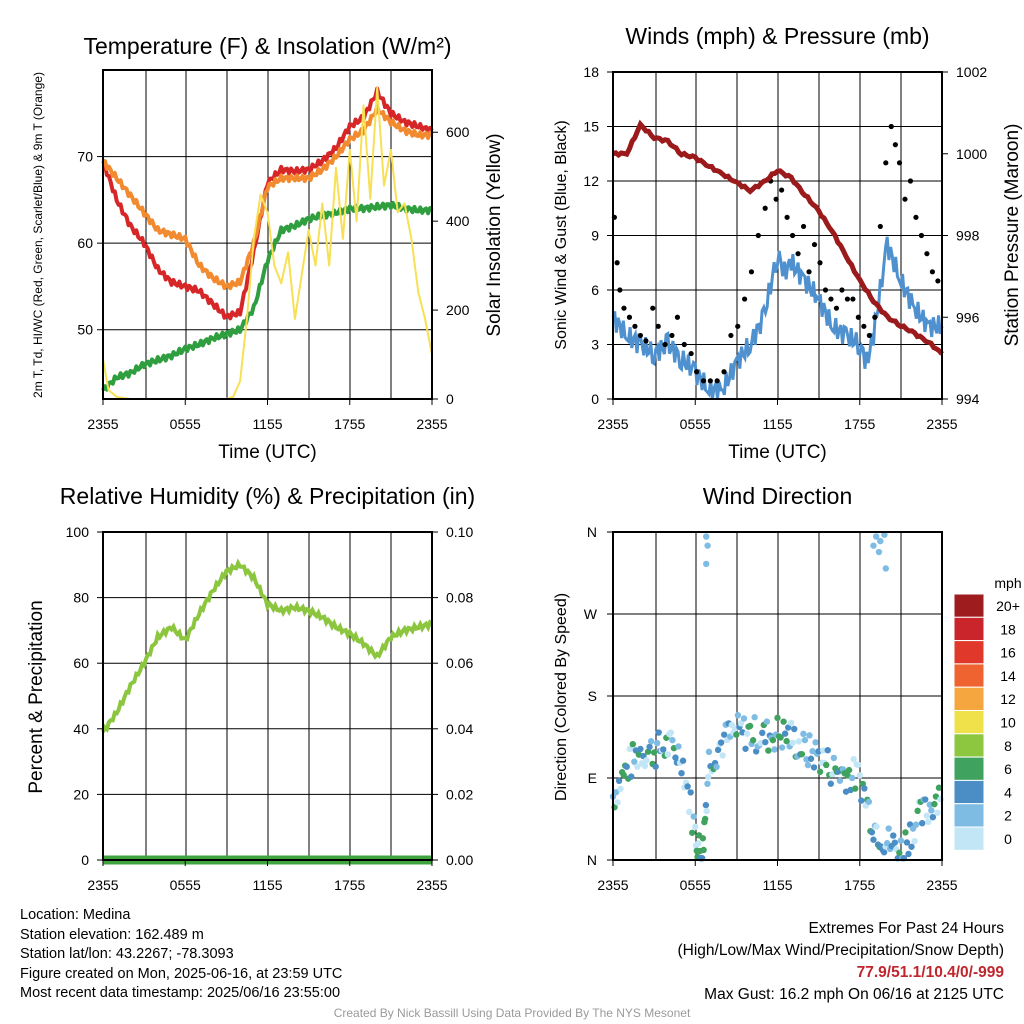 The height and width of the screenshot is (1024, 1024). I want to click on y-tick-label: 15, so click(591, 127).